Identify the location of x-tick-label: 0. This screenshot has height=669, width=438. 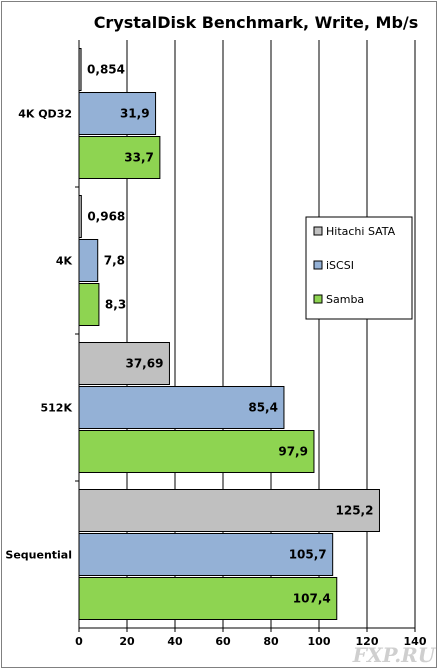
(79, 641).